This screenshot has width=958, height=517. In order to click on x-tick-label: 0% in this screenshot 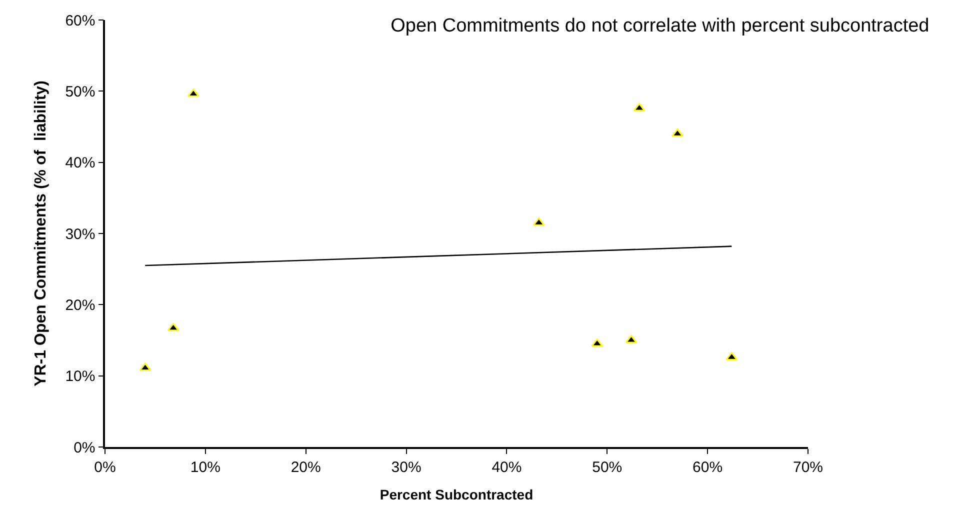, I will do `click(105, 467)`.